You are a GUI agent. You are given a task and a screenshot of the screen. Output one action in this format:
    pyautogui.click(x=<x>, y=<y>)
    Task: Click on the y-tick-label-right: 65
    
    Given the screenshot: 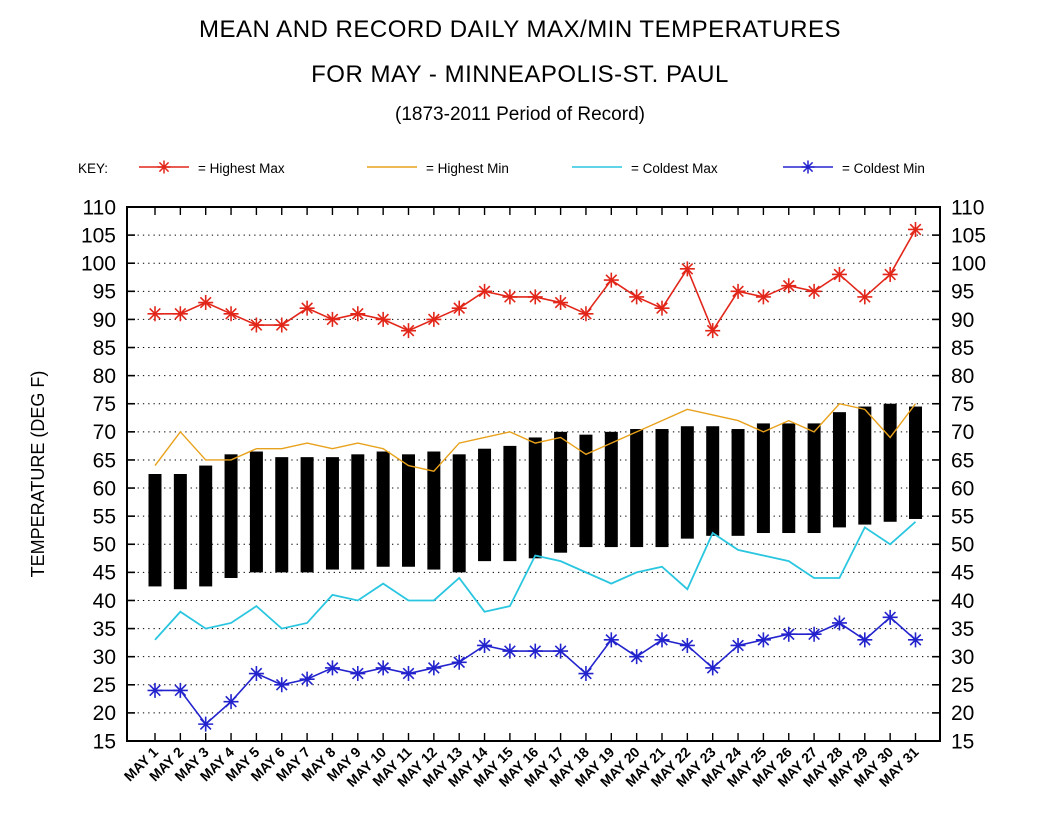 What is the action you would take?
    pyautogui.click(x=962, y=460)
    